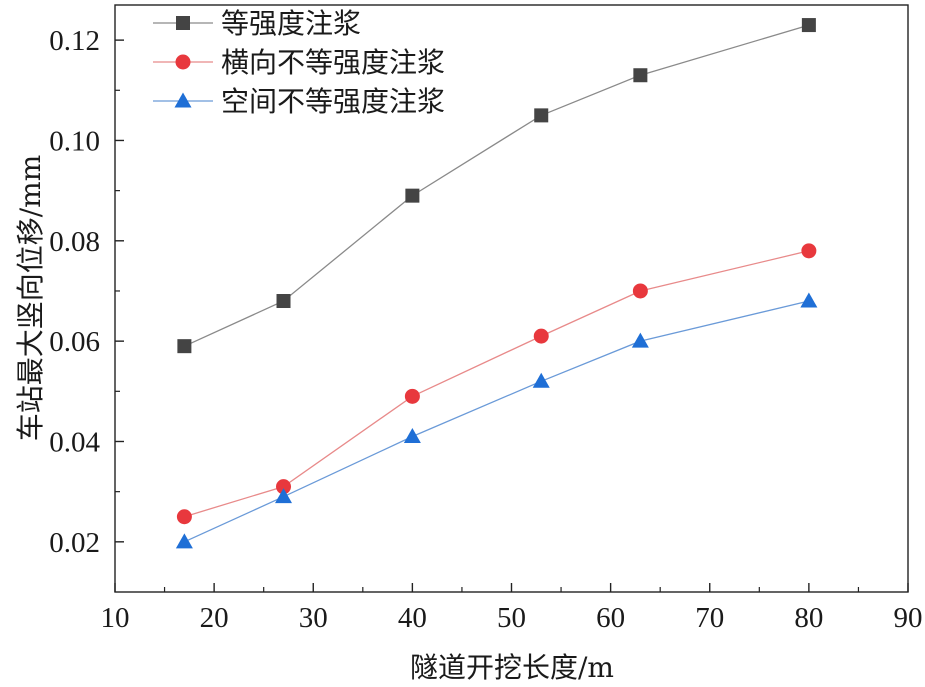  I want to click on x-tick-label: 30, so click(313, 618).